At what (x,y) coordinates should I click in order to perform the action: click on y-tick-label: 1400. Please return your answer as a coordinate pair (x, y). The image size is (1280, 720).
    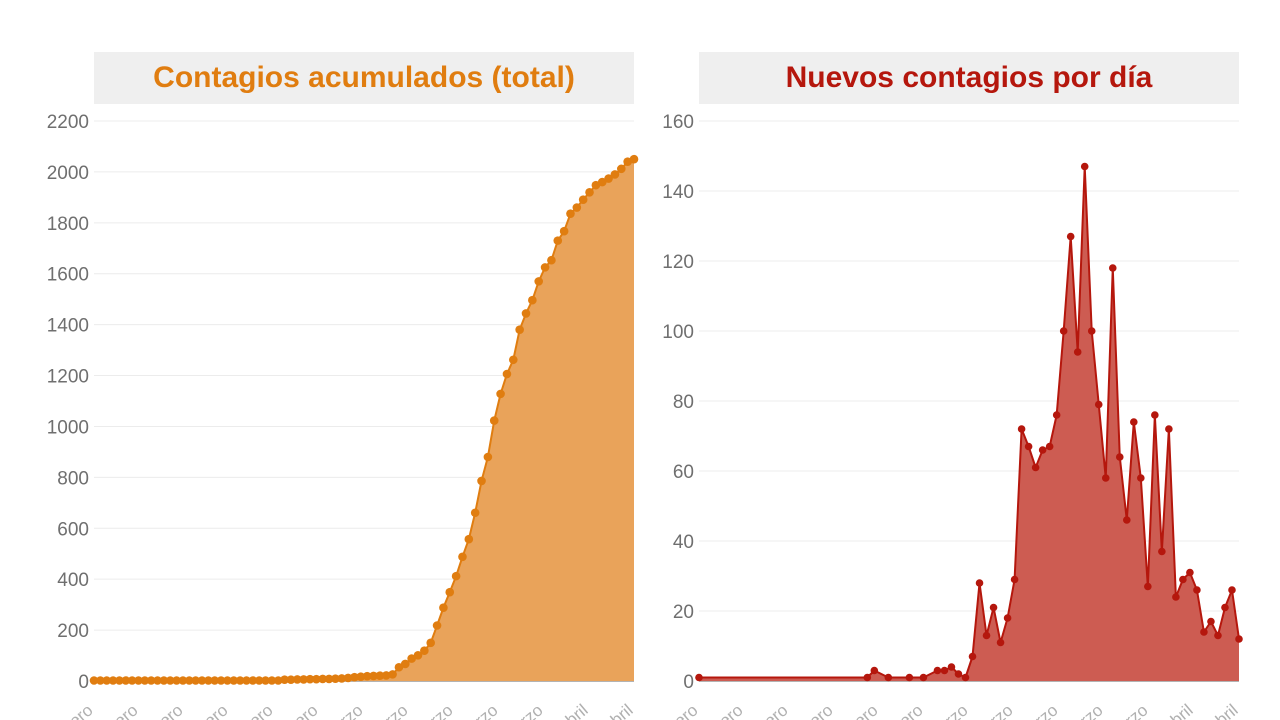
    Looking at the image, I should click on (68, 326).